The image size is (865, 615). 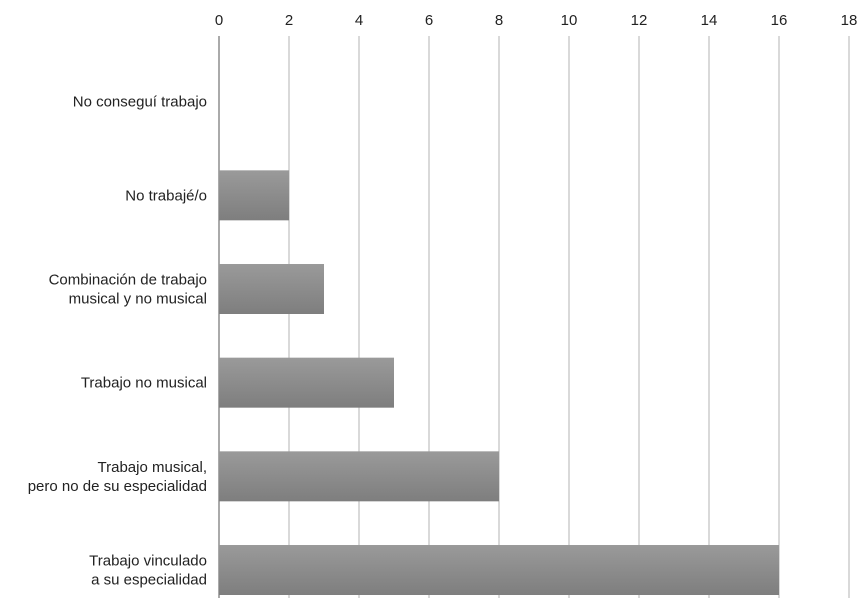 I want to click on category-label: Trabajo musical,, so click(x=152, y=467).